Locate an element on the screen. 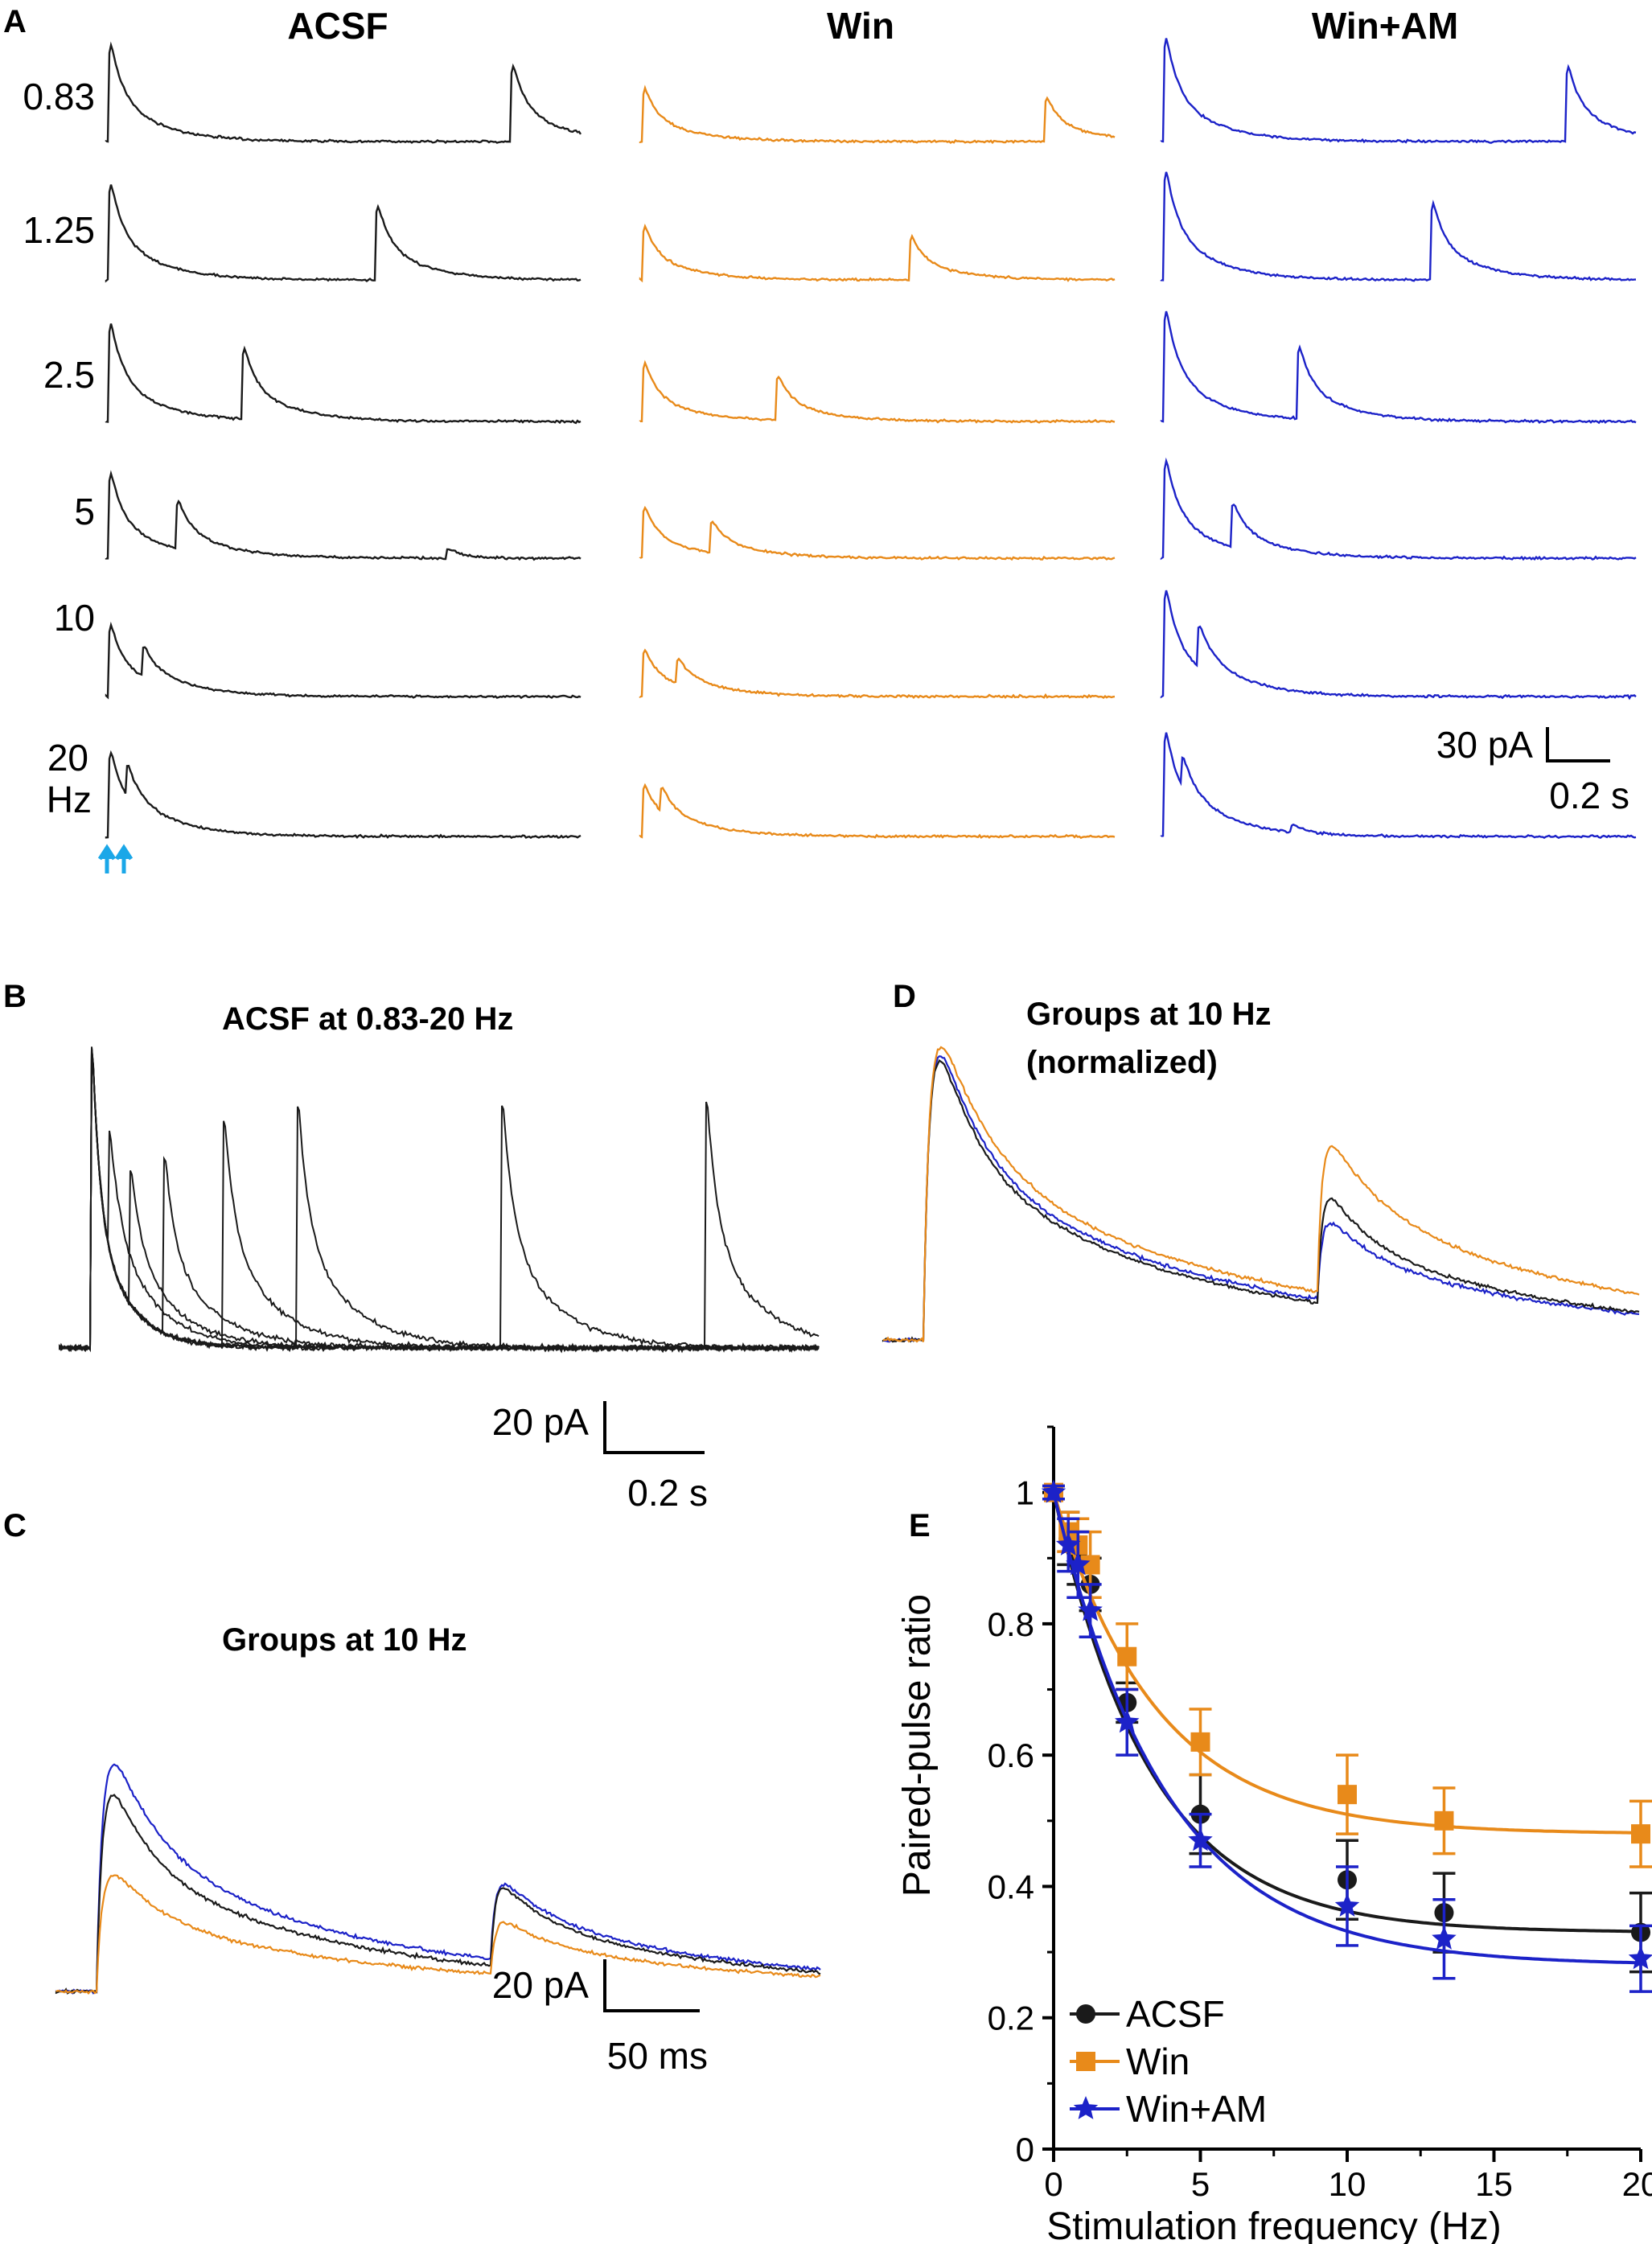 The image size is (1652, 2244). panel-a-scalebar-time: 0.2 s is located at coordinates (1589, 796).